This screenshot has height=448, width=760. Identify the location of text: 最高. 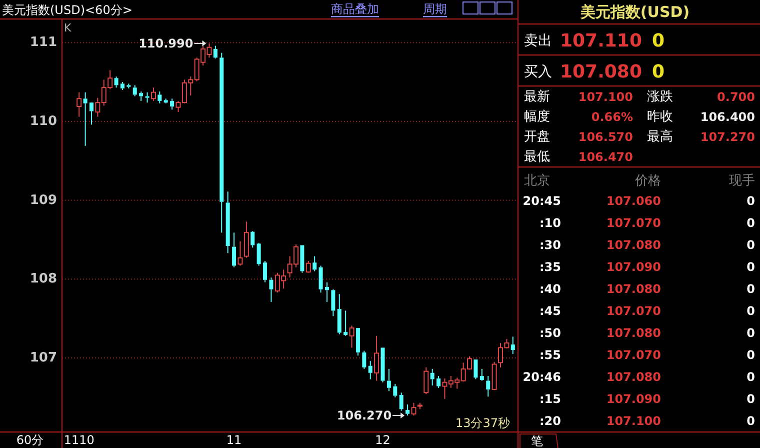
(660, 136).